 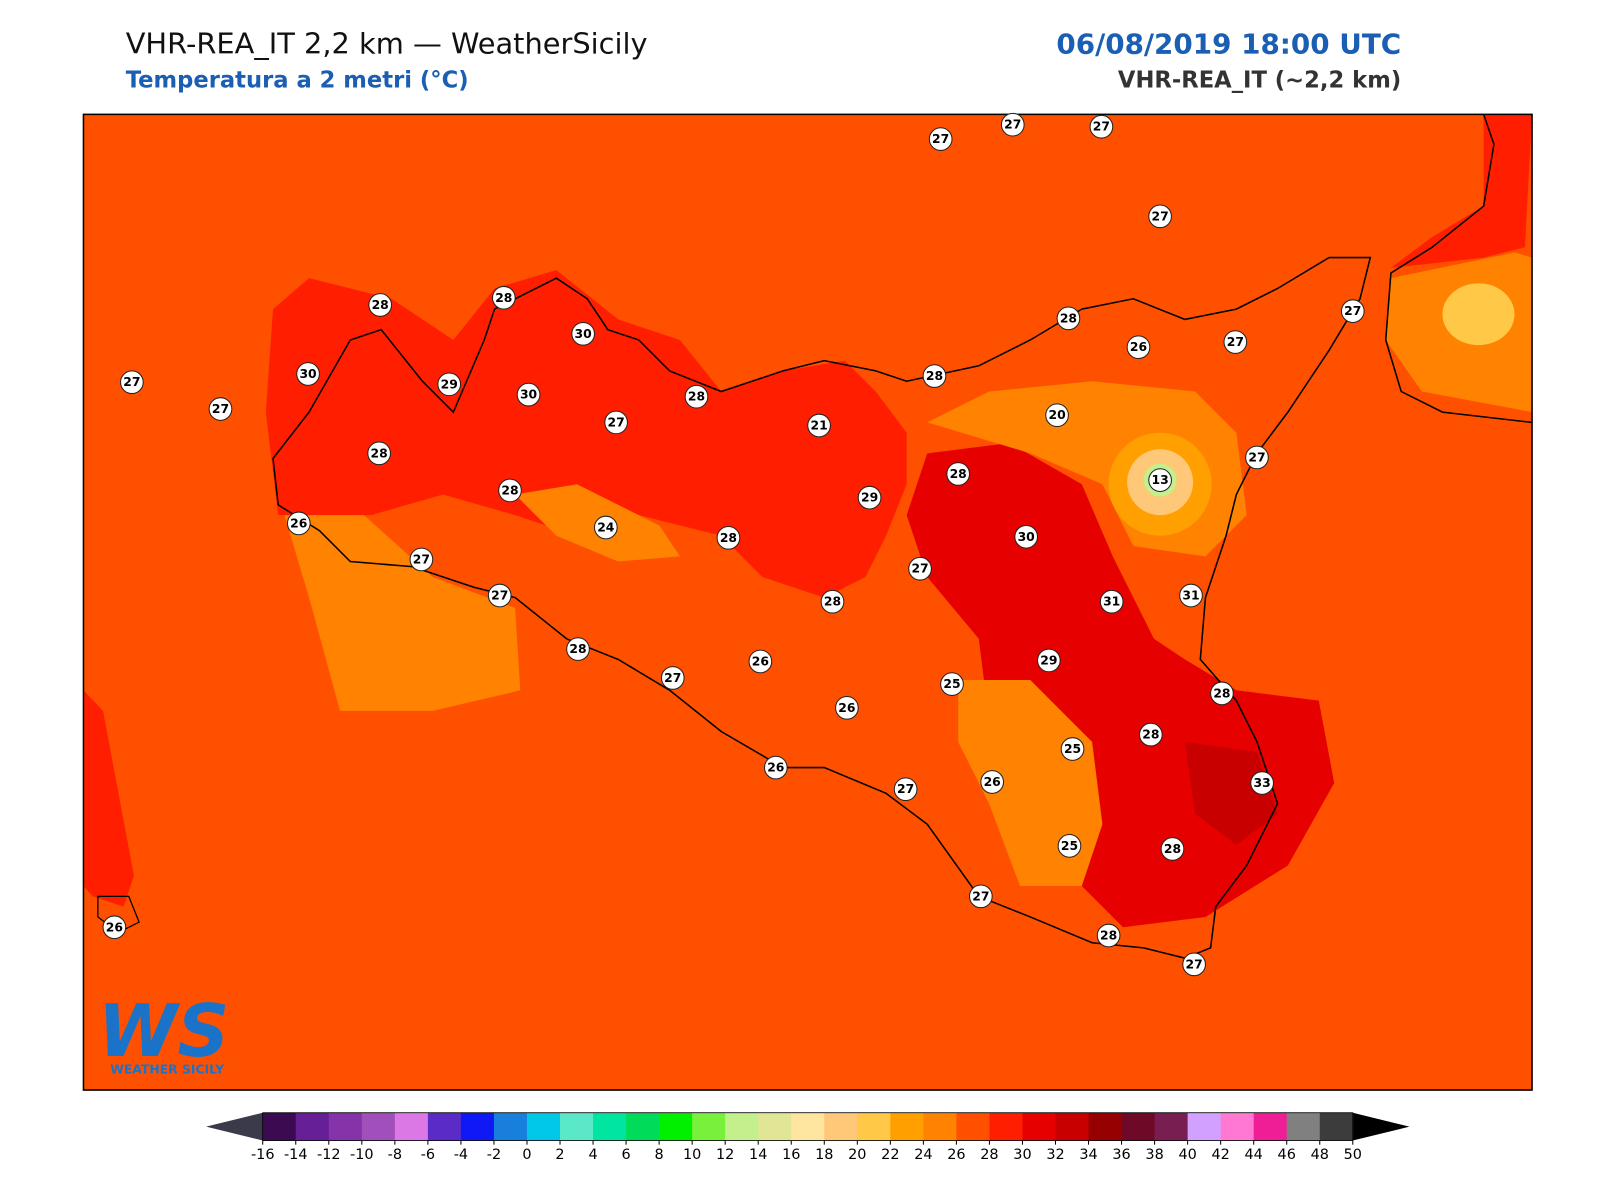 What do you see at coordinates (758, 1155) in the screenshot?
I see `colorbar-tick-label: 14` at bounding box center [758, 1155].